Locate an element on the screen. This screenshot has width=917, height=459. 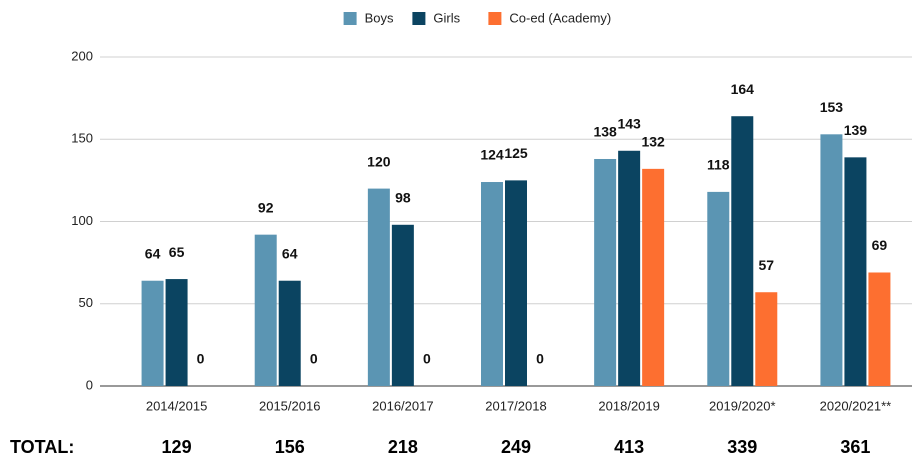
legend-label: Boys is located at coordinates (379, 17).